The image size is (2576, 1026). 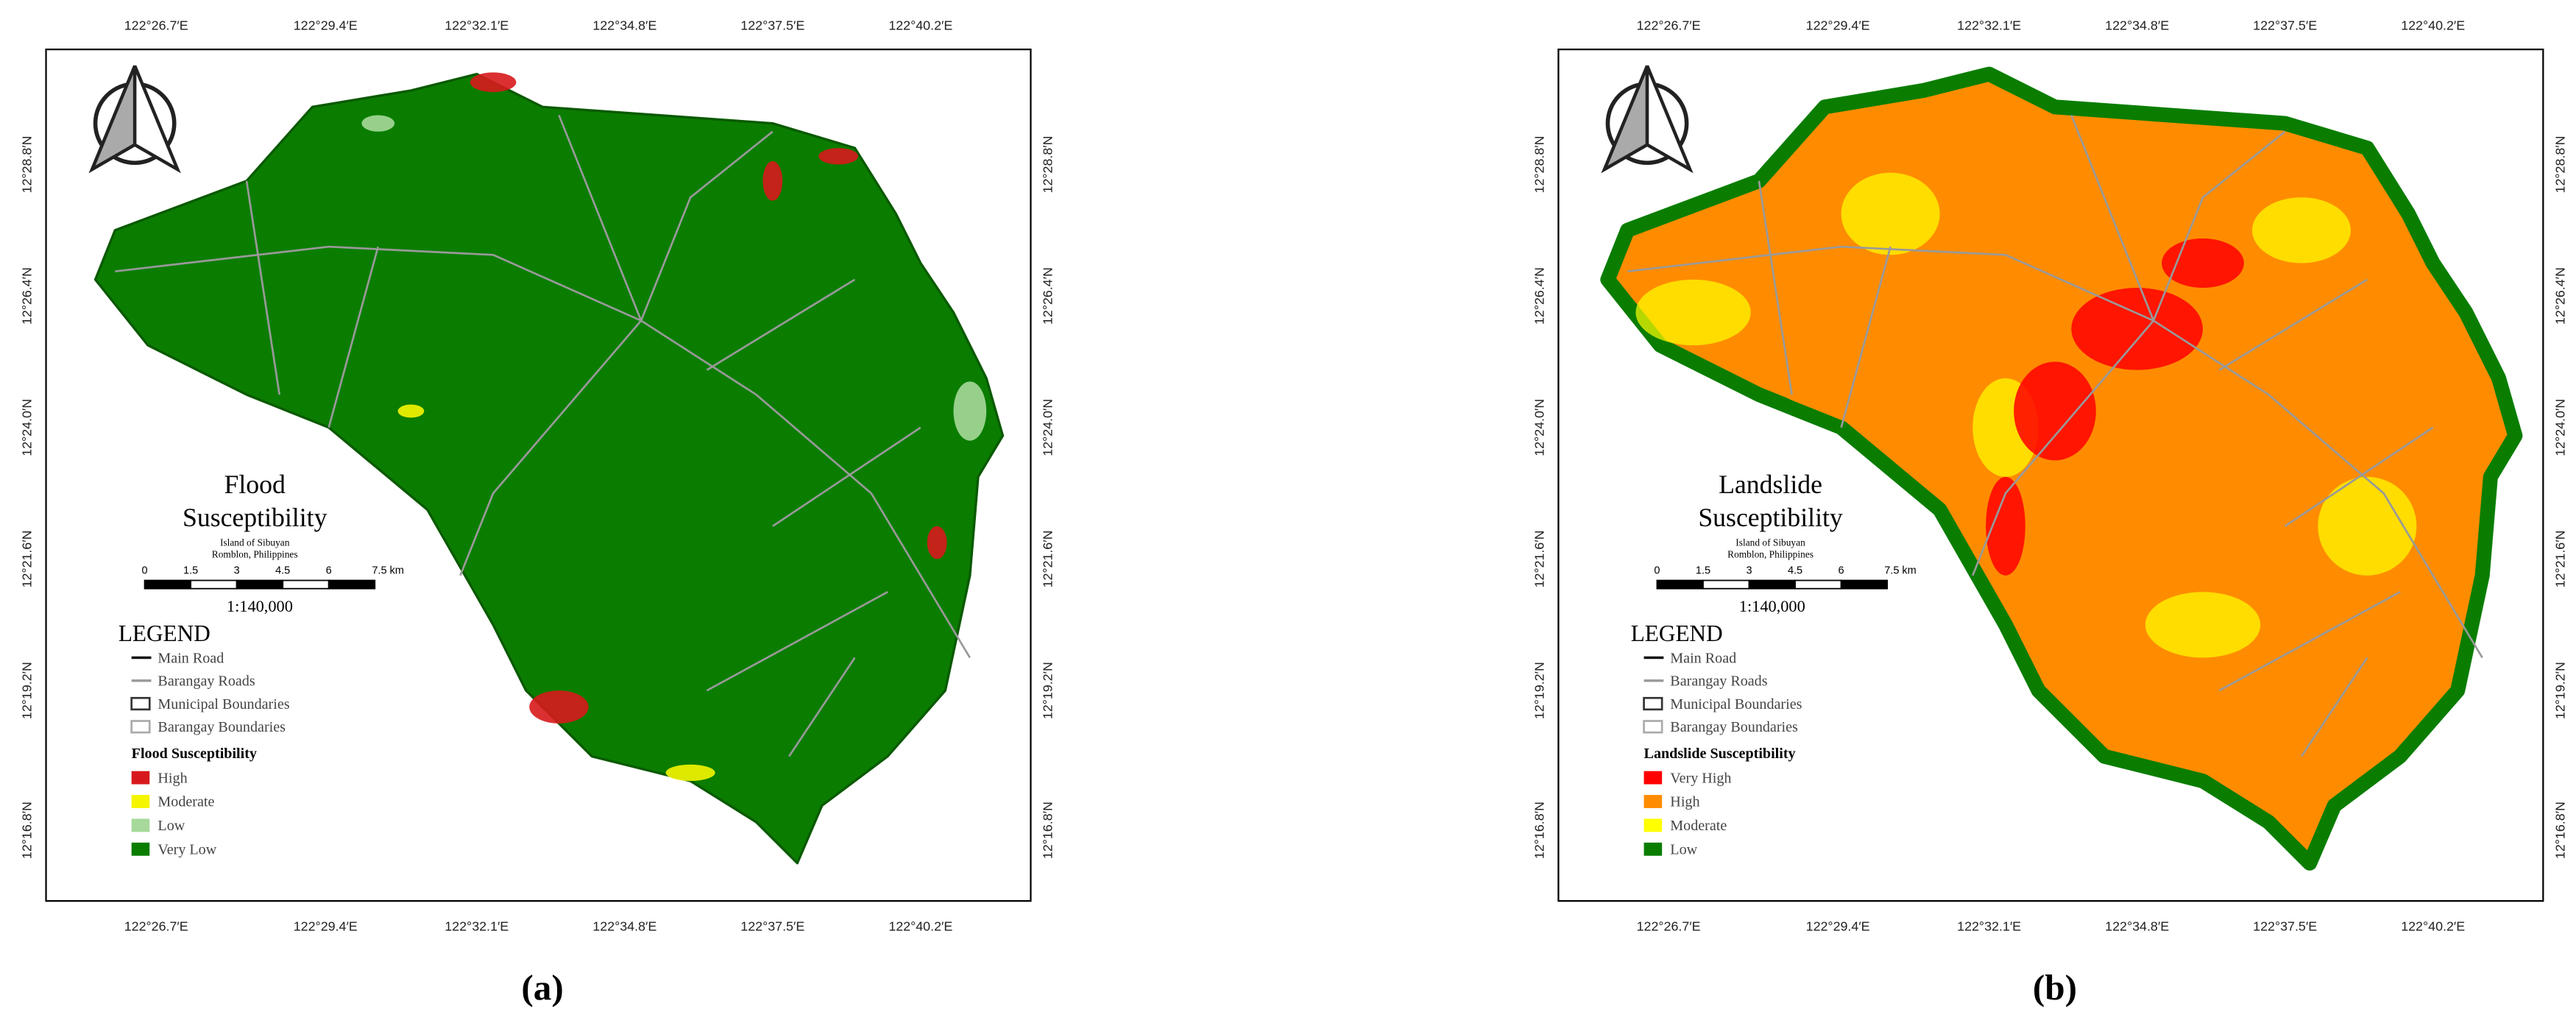 What do you see at coordinates (1770, 517) in the screenshot?
I see `map-title: Susceptibility` at bounding box center [1770, 517].